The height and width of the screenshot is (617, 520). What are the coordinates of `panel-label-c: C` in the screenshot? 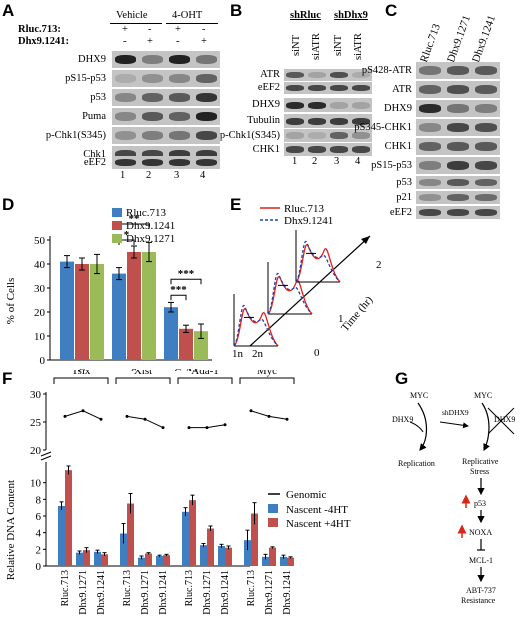 It's located at (391, 10).